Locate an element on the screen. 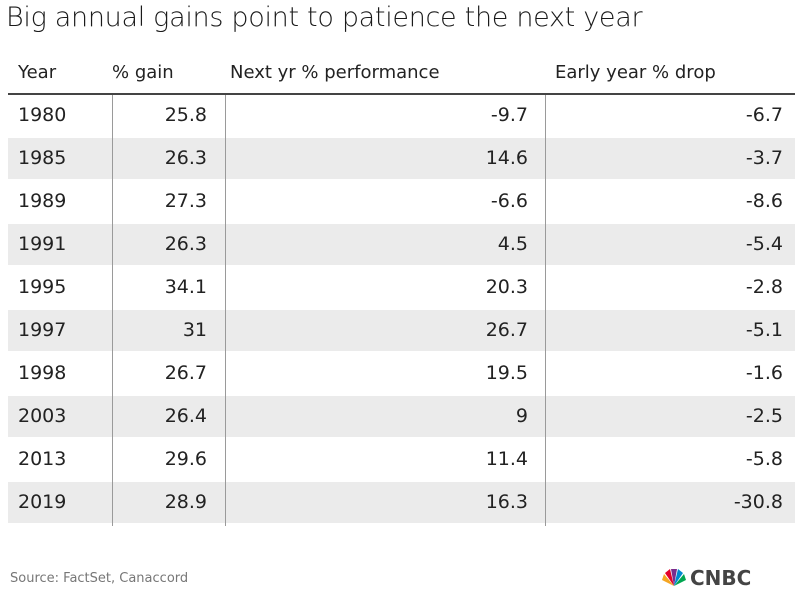  year-cell: 1991 is located at coordinates (42, 244).